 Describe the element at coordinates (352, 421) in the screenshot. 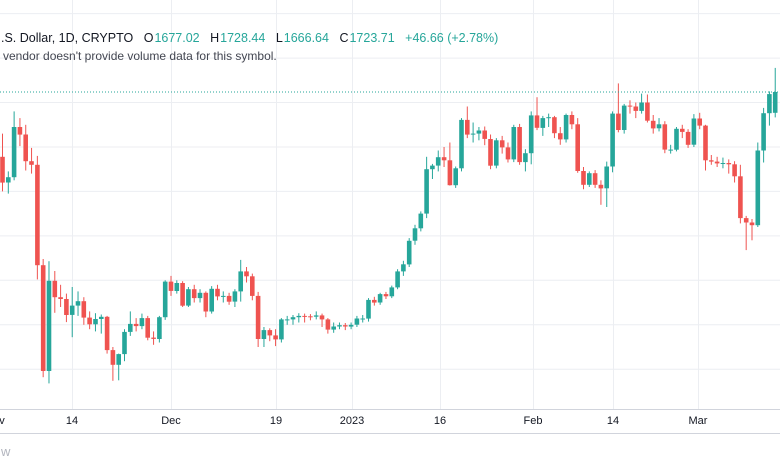

I see `time-axis-label: 2023` at that location.